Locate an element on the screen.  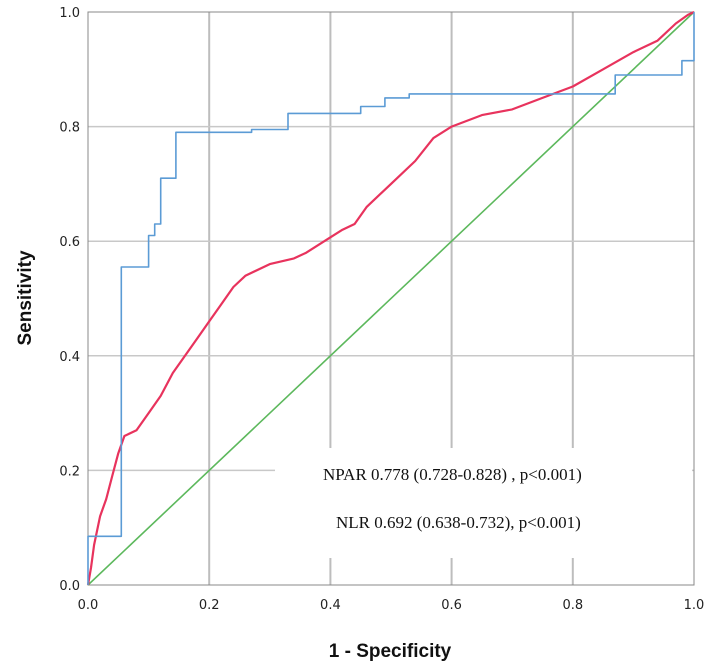
y-tick-label: 1.0 is located at coordinates (69, 13).